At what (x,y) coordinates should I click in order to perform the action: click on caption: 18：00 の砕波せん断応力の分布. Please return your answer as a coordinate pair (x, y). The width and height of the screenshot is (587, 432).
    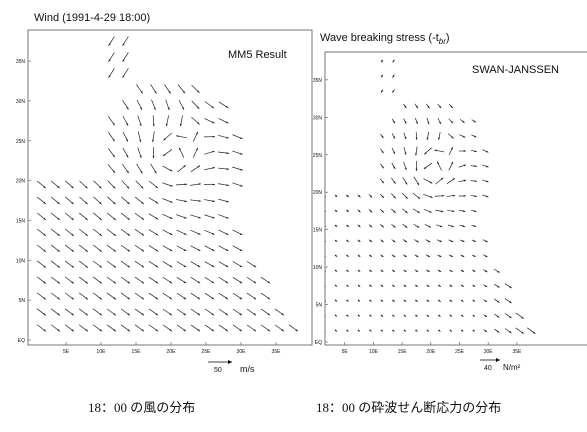
    Looking at the image, I should click on (408, 407).